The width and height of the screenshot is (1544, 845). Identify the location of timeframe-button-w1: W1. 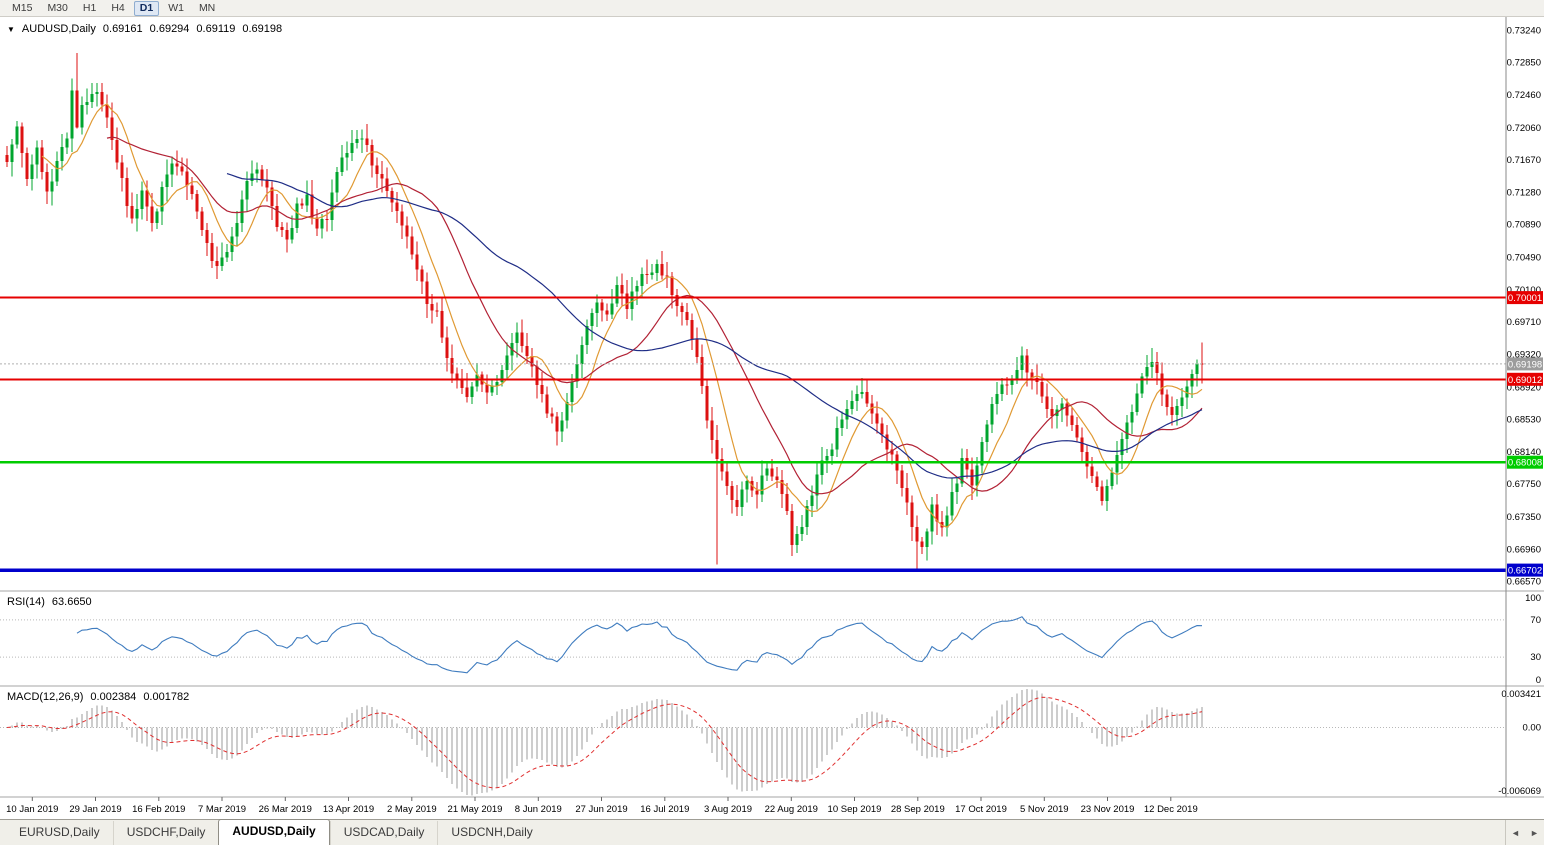
(176, 7).